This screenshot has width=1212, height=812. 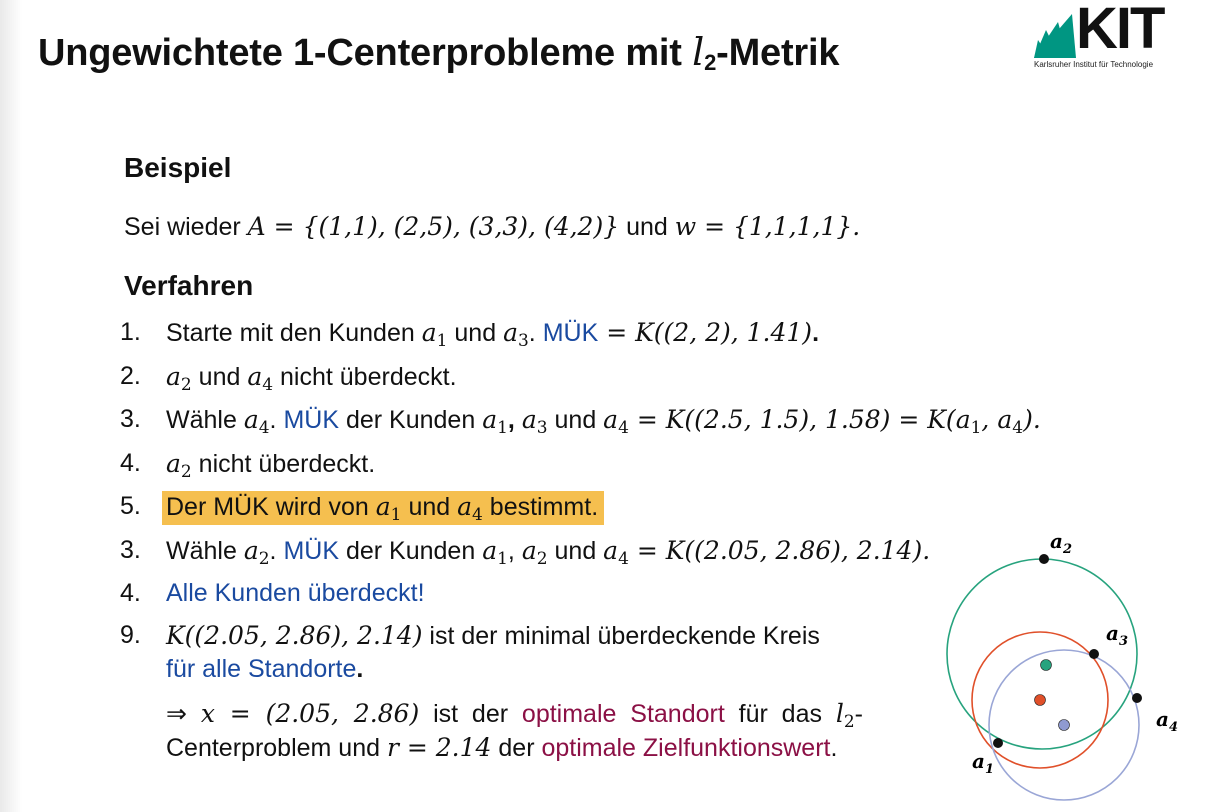 What do you see at coordinates (1094, 64) in the screenshot?
I see `logo-subtitle: Karlsruher Institut für Technologie` at bounding box center [1094, 64].